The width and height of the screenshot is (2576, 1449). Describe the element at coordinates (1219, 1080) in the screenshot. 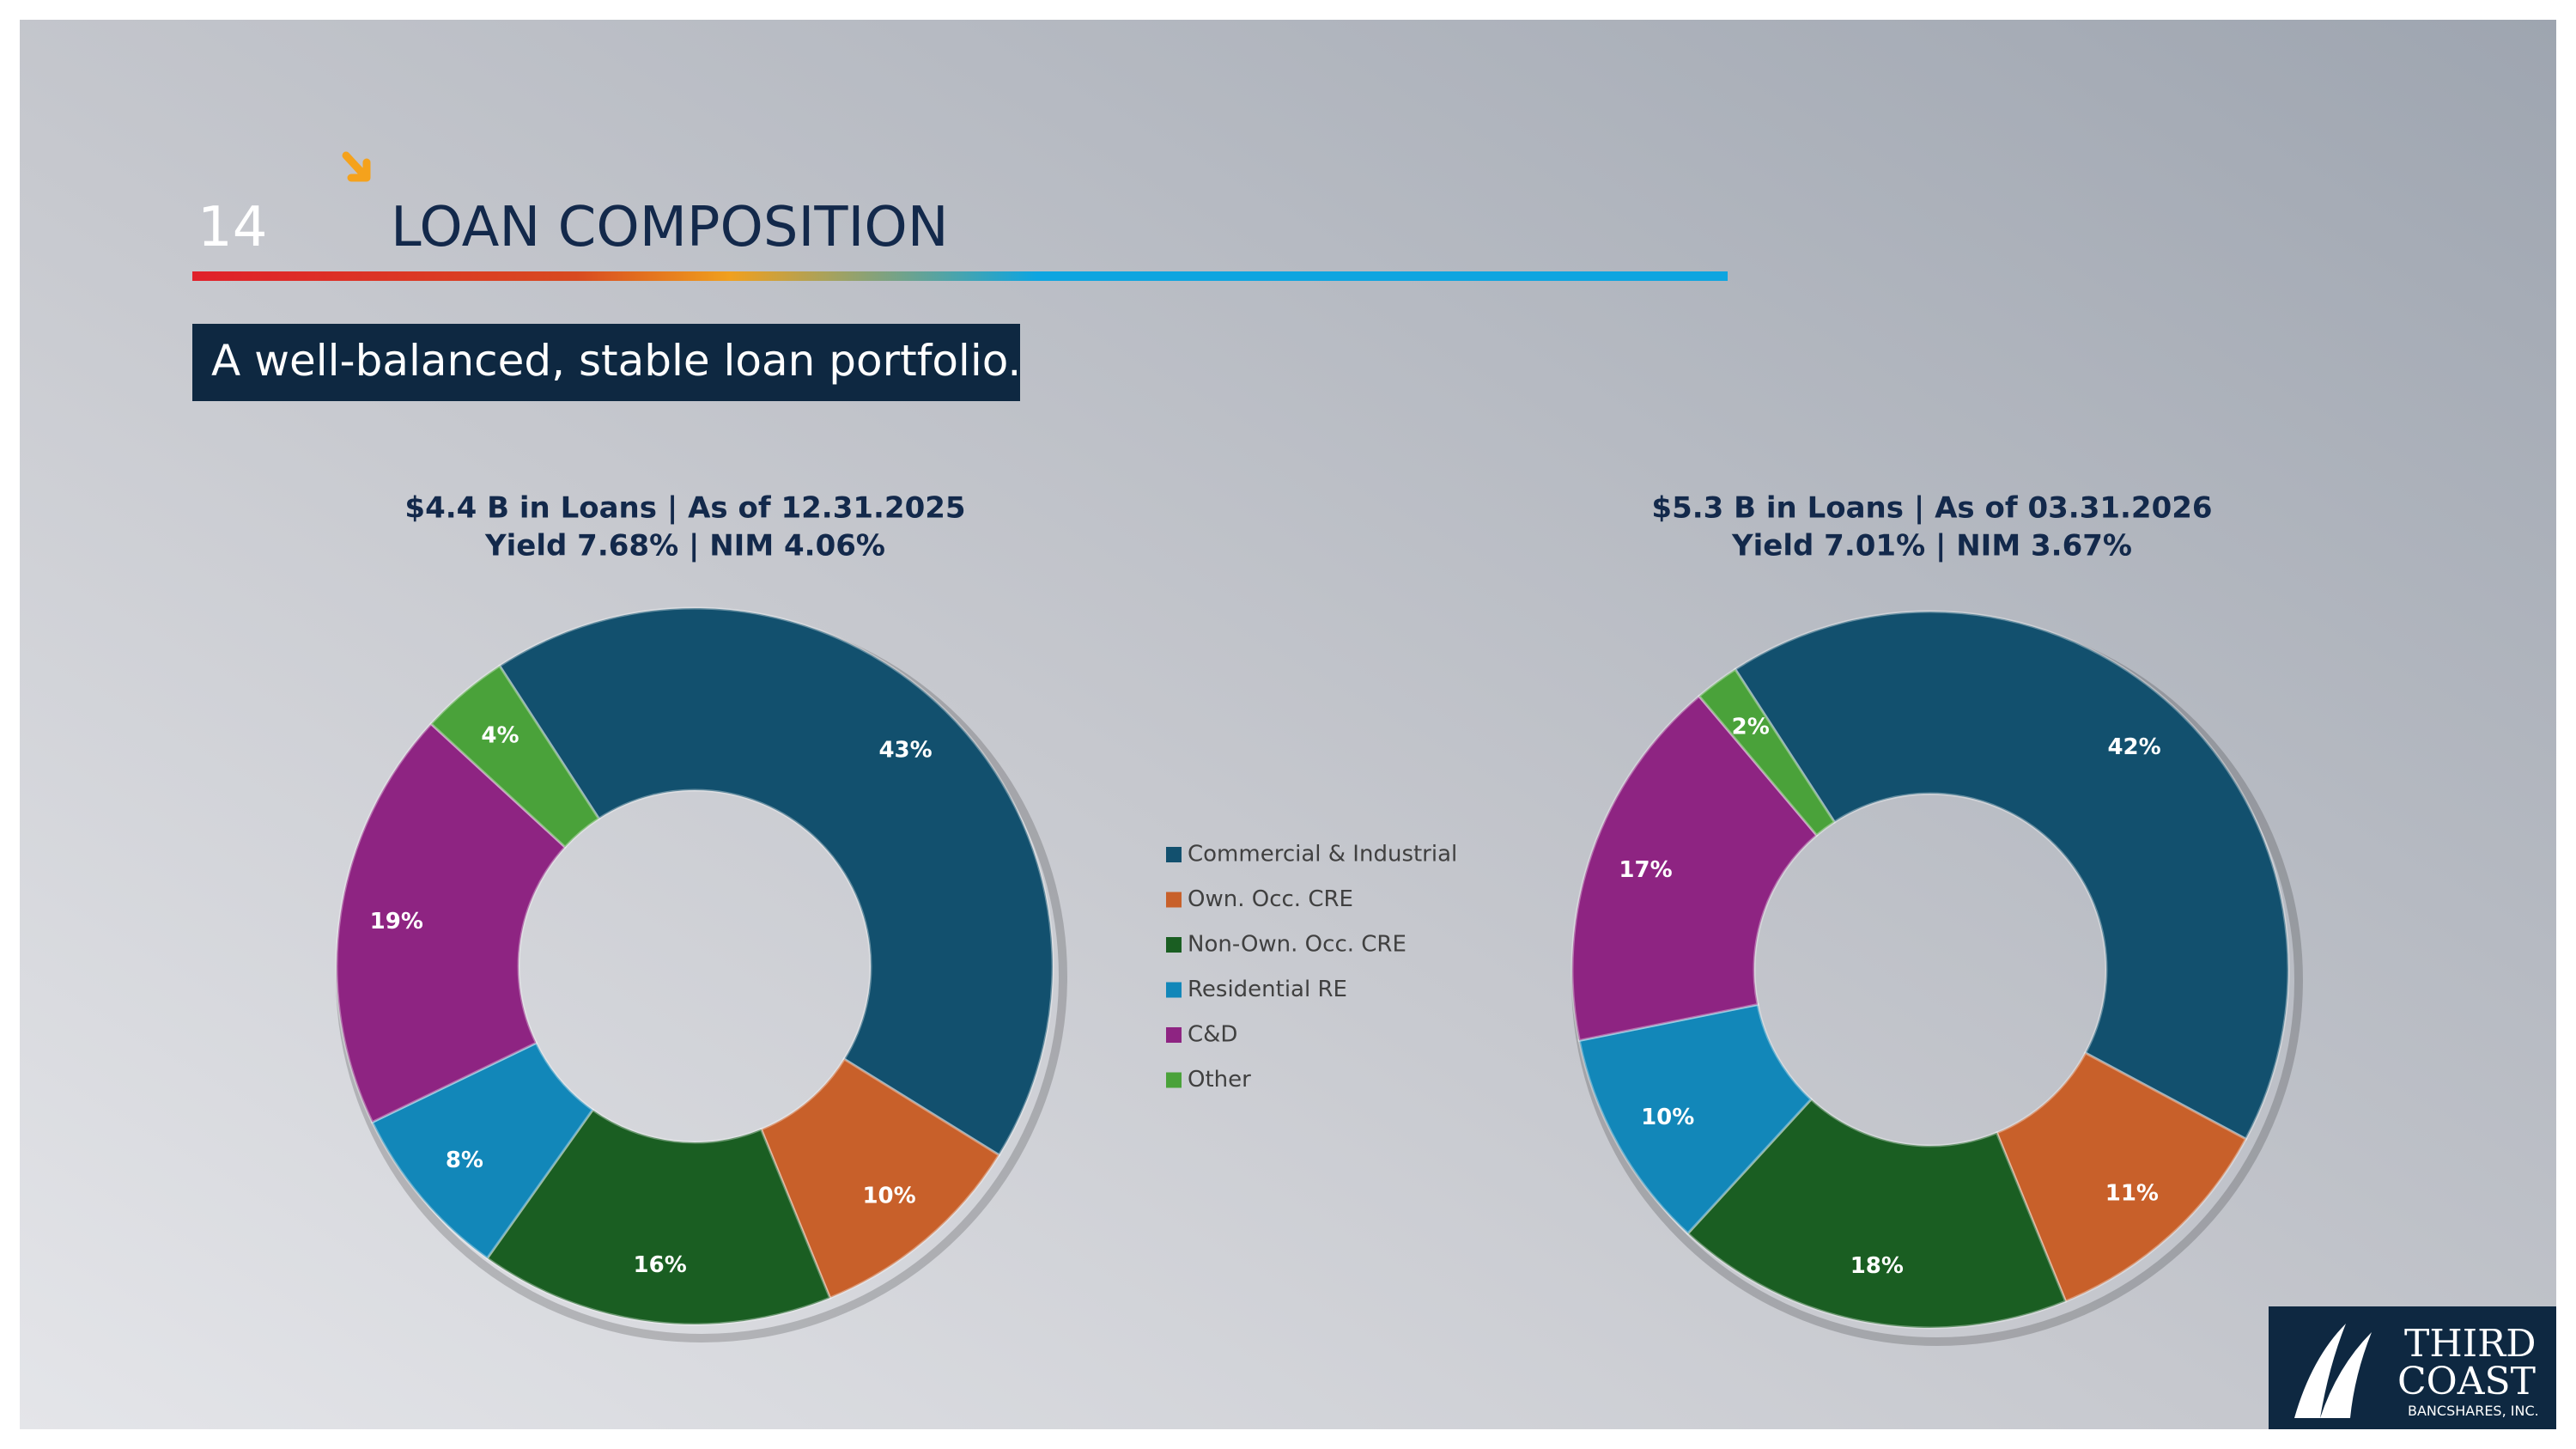

I see `legend-label: Other` at that location.